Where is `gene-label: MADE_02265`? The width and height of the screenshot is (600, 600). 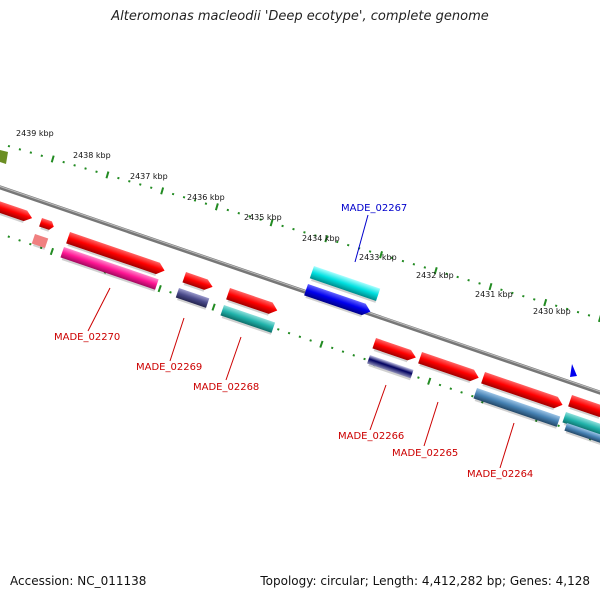
gene-label: MADE_02265 is located at coordinates (425, 453).